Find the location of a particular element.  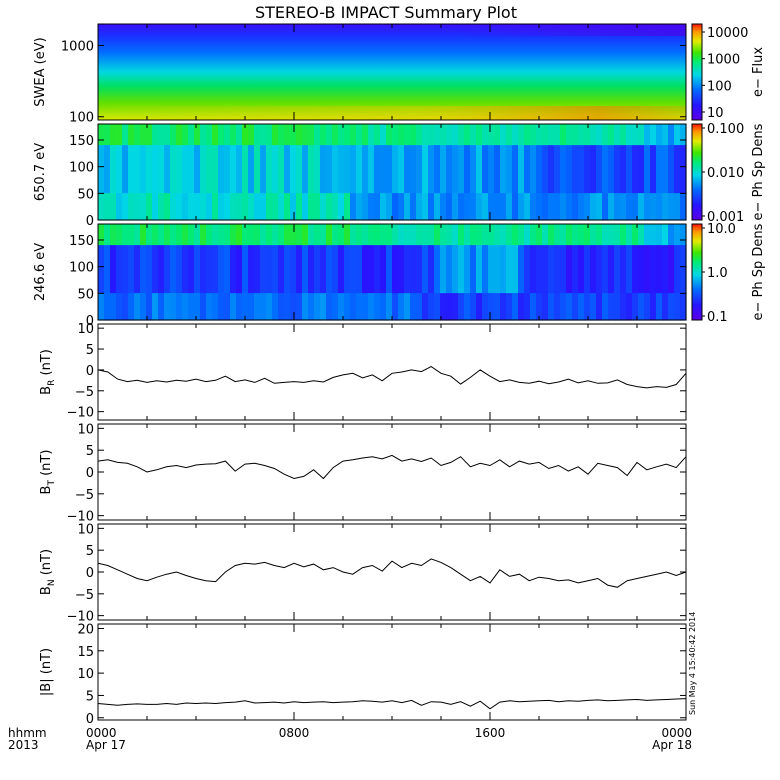

heatmap-image is located at coordinates (392, 72).